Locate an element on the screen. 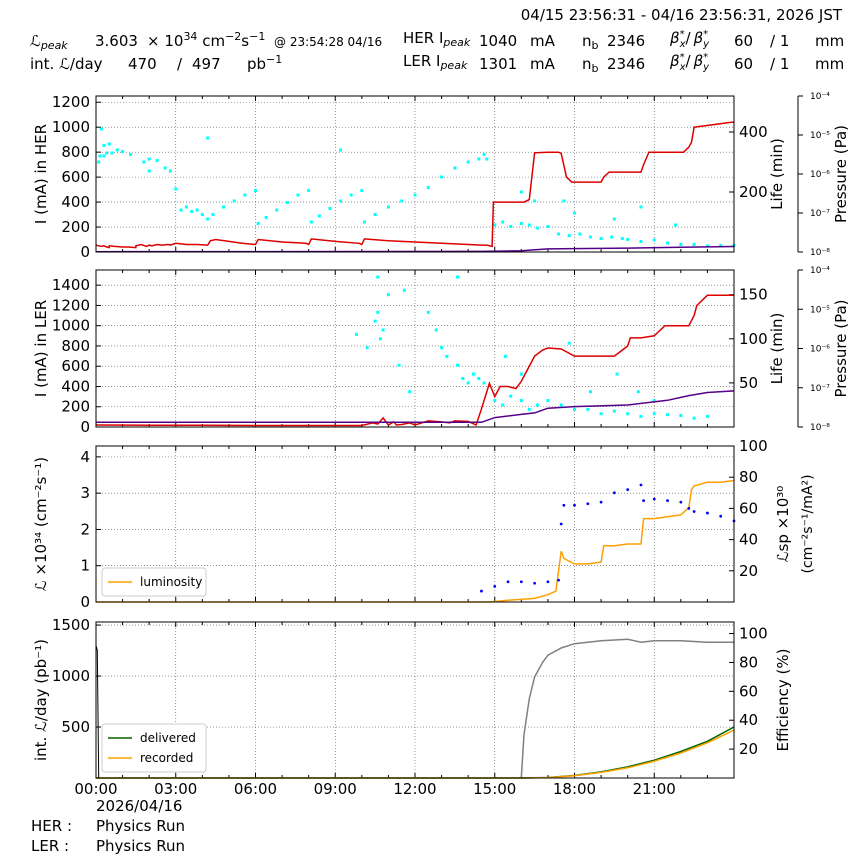 This screenshot has width=864, height=864. y-right-tick-label: 100 is located at coordinates (753, 634).